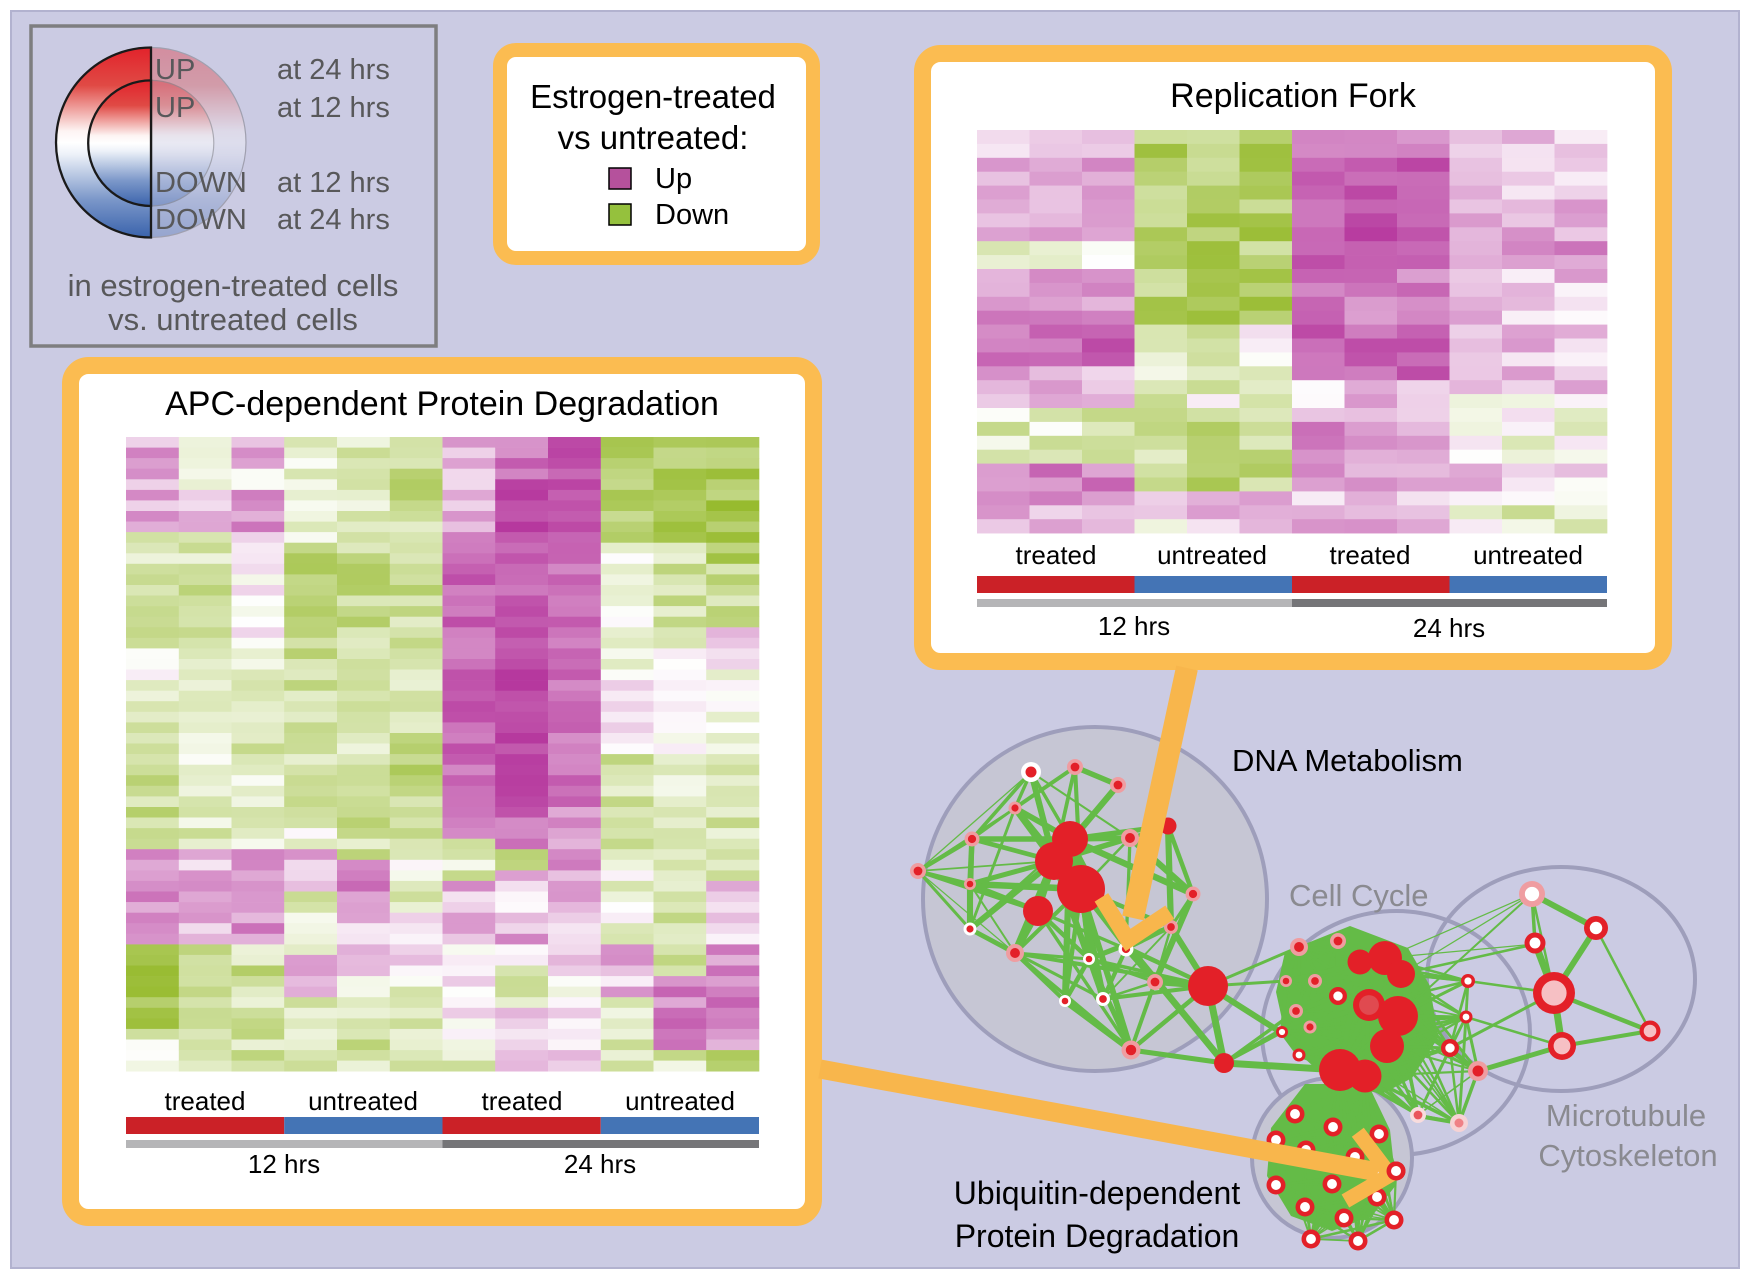 The height and width of the screenshot is (1284, 1750). I want to click on svg-text: DNA Metabolism, so click(1347, 760).